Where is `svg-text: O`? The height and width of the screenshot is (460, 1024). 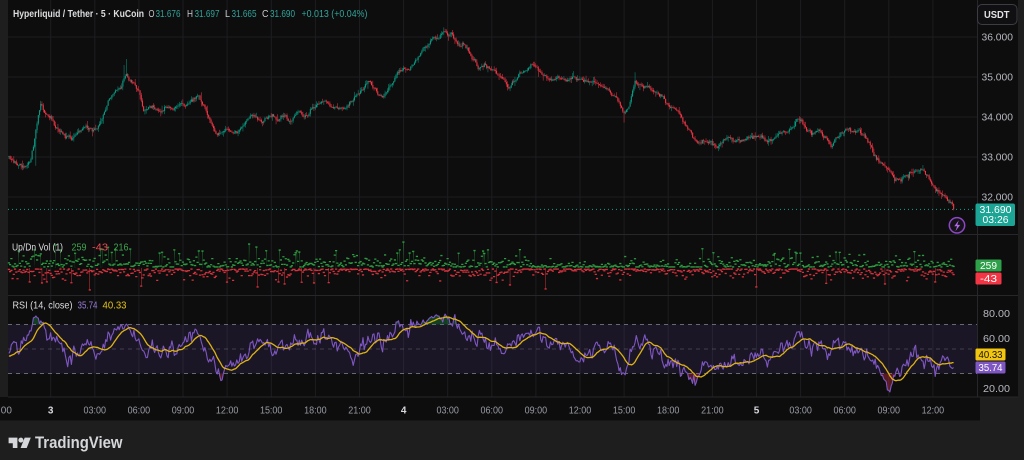
svg-text: O is located at coordinates (152, 14).